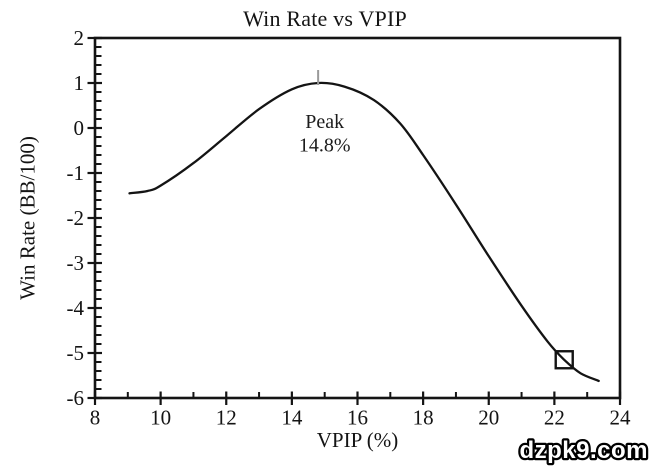 Image resolution: width=650 pixels, height=468 pixels. Describe the element at coordinates (226, 418) in the screenshot. I see `x-tick-label: 12` at that location.